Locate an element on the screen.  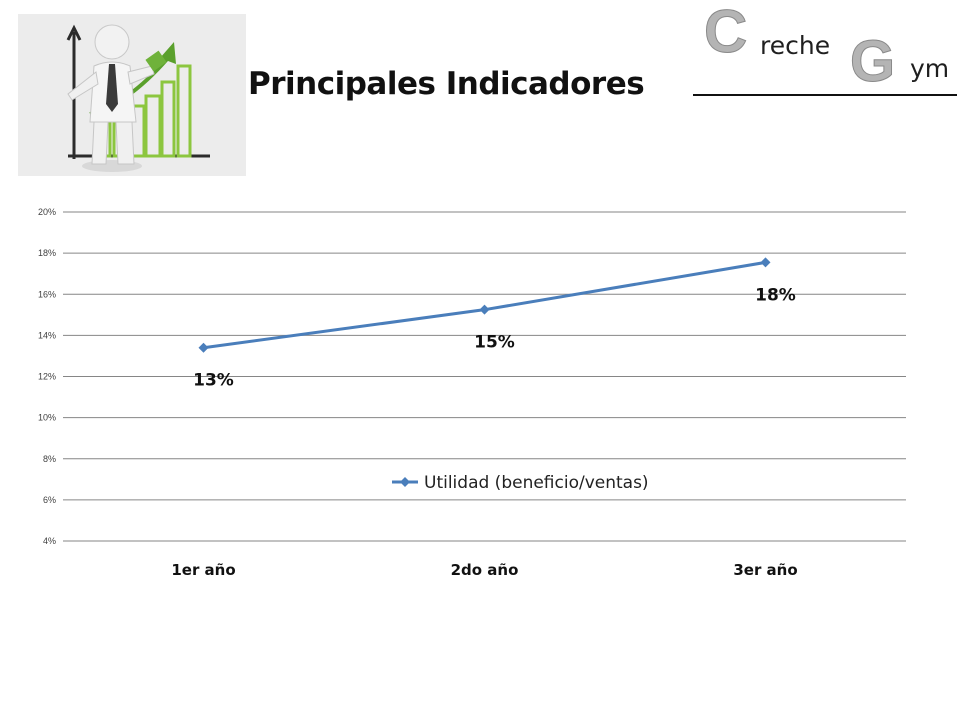
logo-letter-c: C is located at coordinates (725, 33).